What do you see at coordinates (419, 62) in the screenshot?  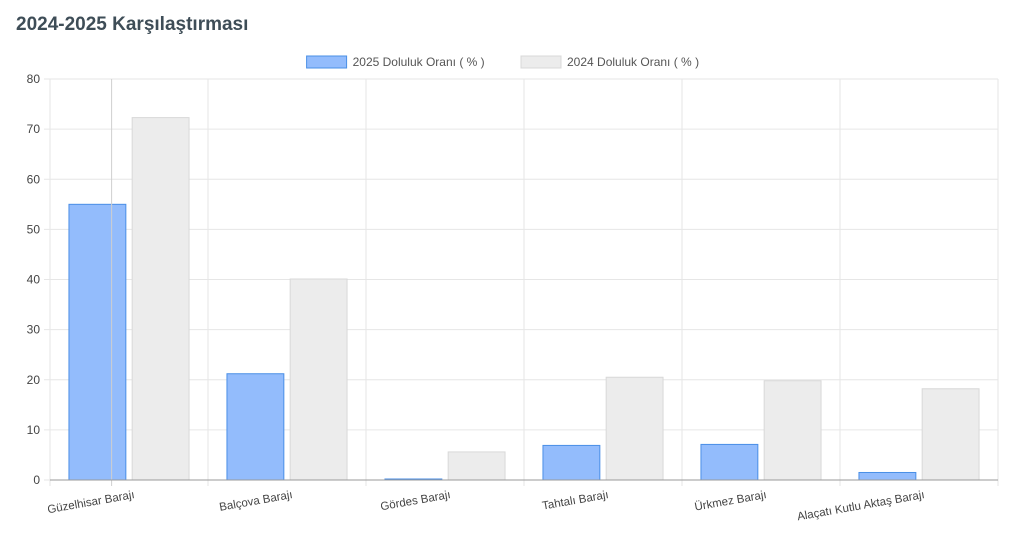 I see `legend-label: 2025 Doluluk Oranı ( % )` at bounding box center [419, 62].